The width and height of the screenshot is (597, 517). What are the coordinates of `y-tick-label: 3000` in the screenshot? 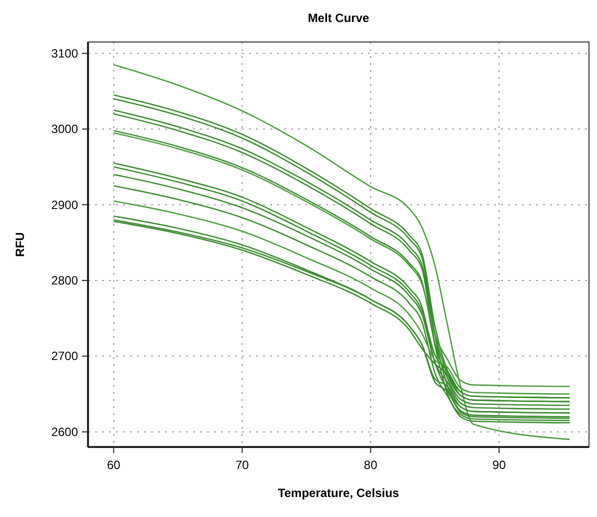 It's located at (64, 129).